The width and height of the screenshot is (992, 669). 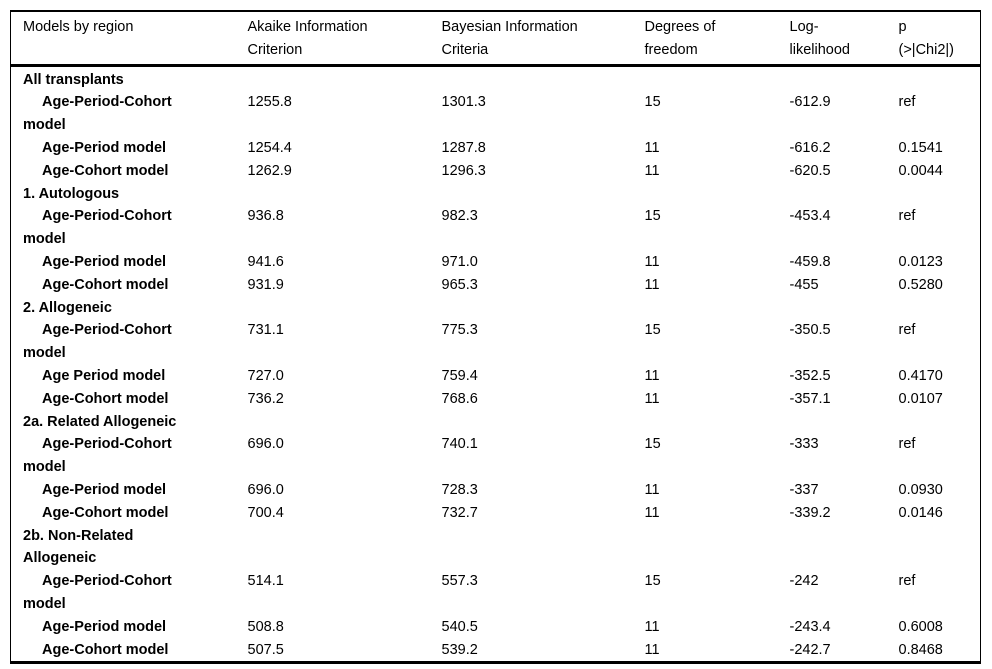 I want to click on aic-value: 727.0, so click(x=265, y=375).